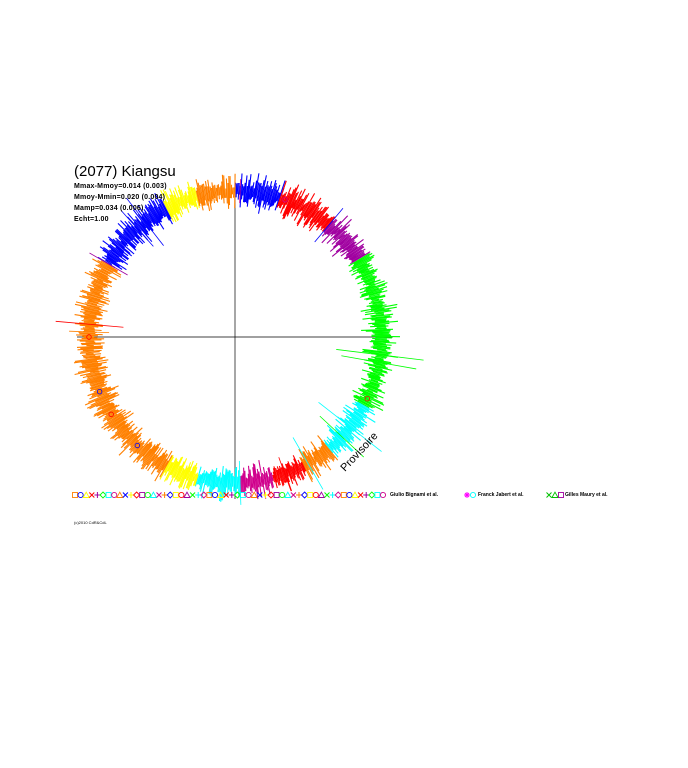 Image resolution: width=688 pixels, height=768 pixels. Describe the element at coordinates (120, 186) in the screenshot. I see `stat-mmax-mmoy: Mmax-Mmoy=0.014 (0.003)` at that location.